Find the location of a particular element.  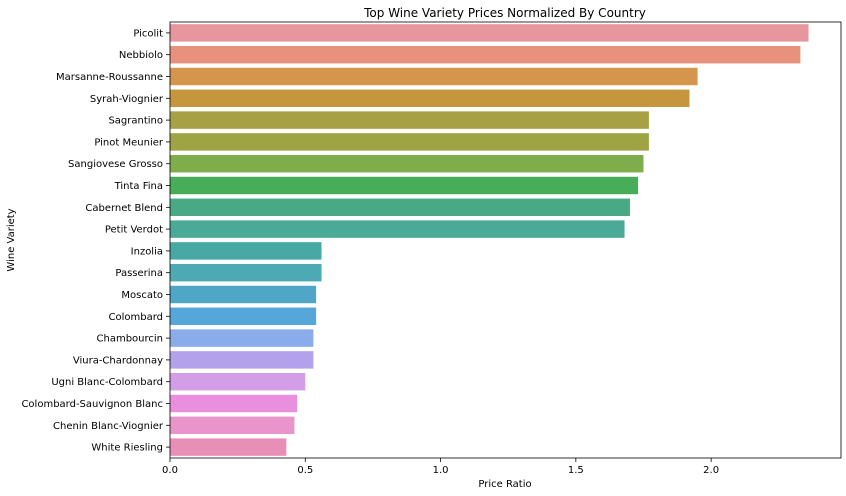

bar-moscato is located at coordinates (243, 294).